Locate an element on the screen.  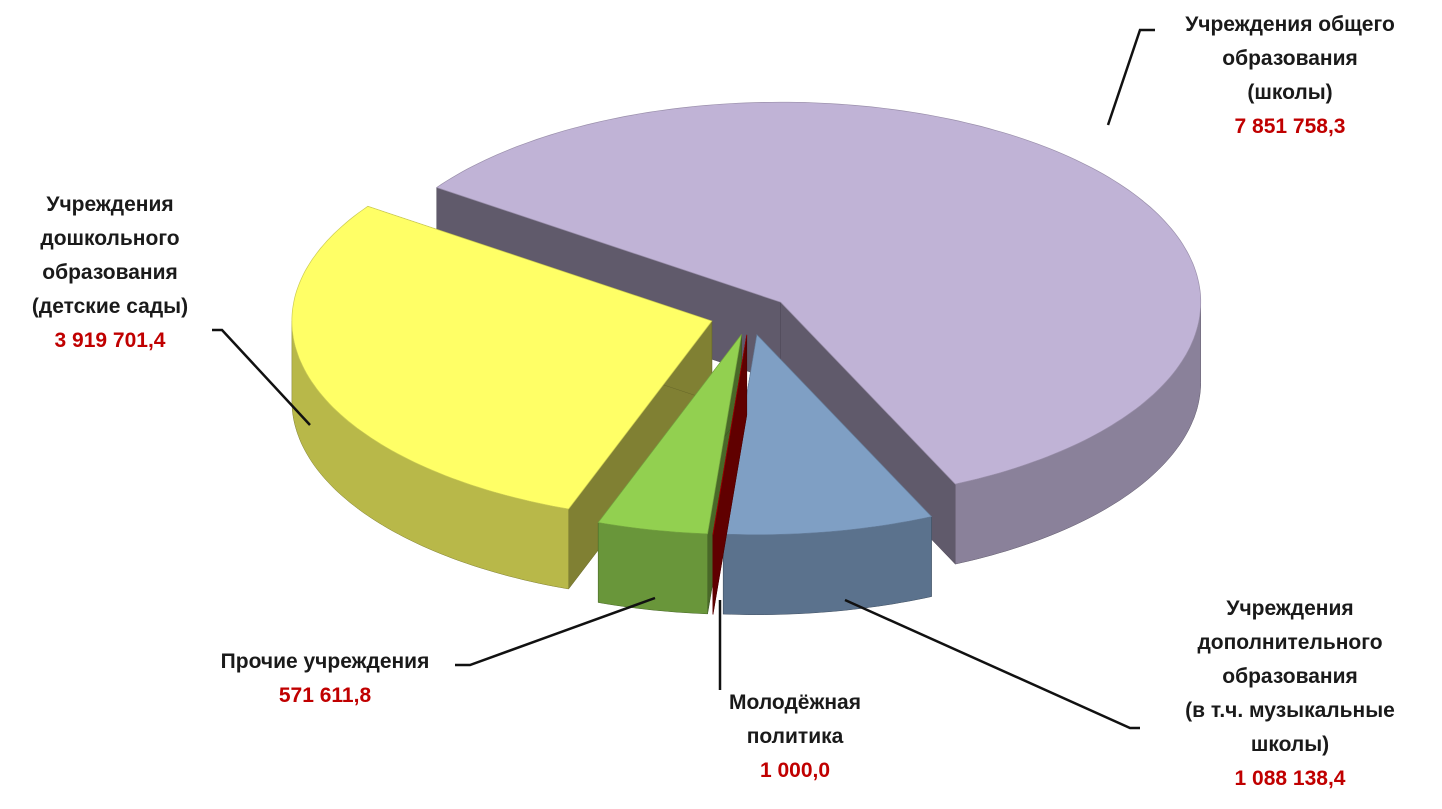
category-label: Учреждения общего образования (школы) is located at coordinates (1290, 58).